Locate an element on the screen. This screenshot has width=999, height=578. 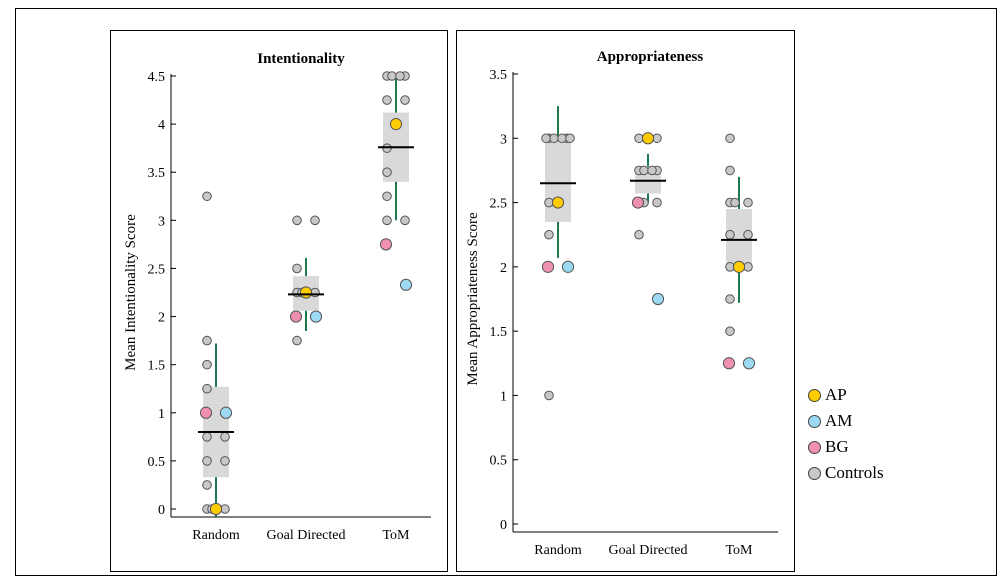
y-tick-label: 4 is located at coordinates (161, 125).